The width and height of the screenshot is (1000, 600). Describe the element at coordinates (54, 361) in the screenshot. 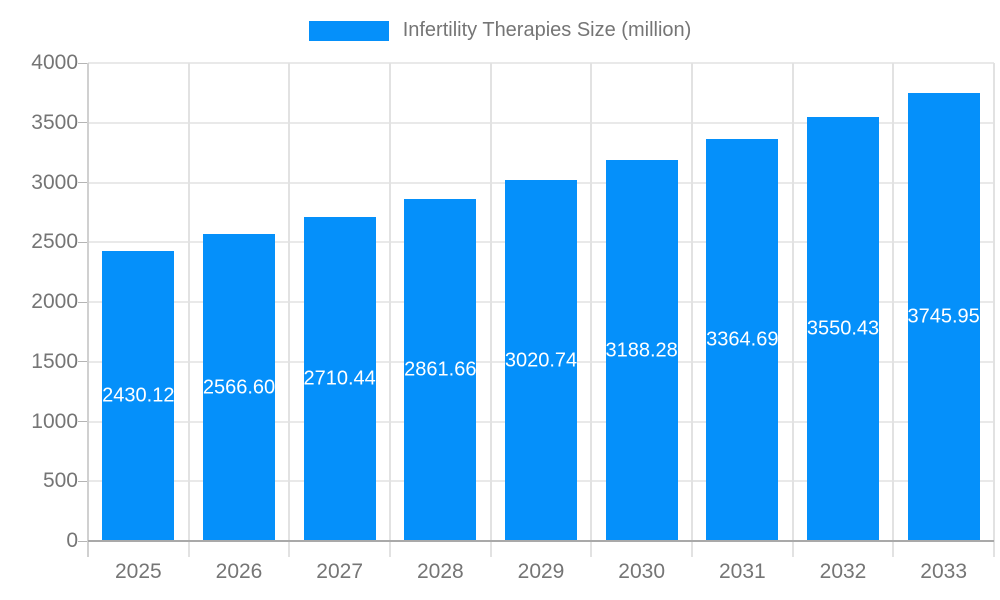

I see `y-axis-label: 1500` at that location.